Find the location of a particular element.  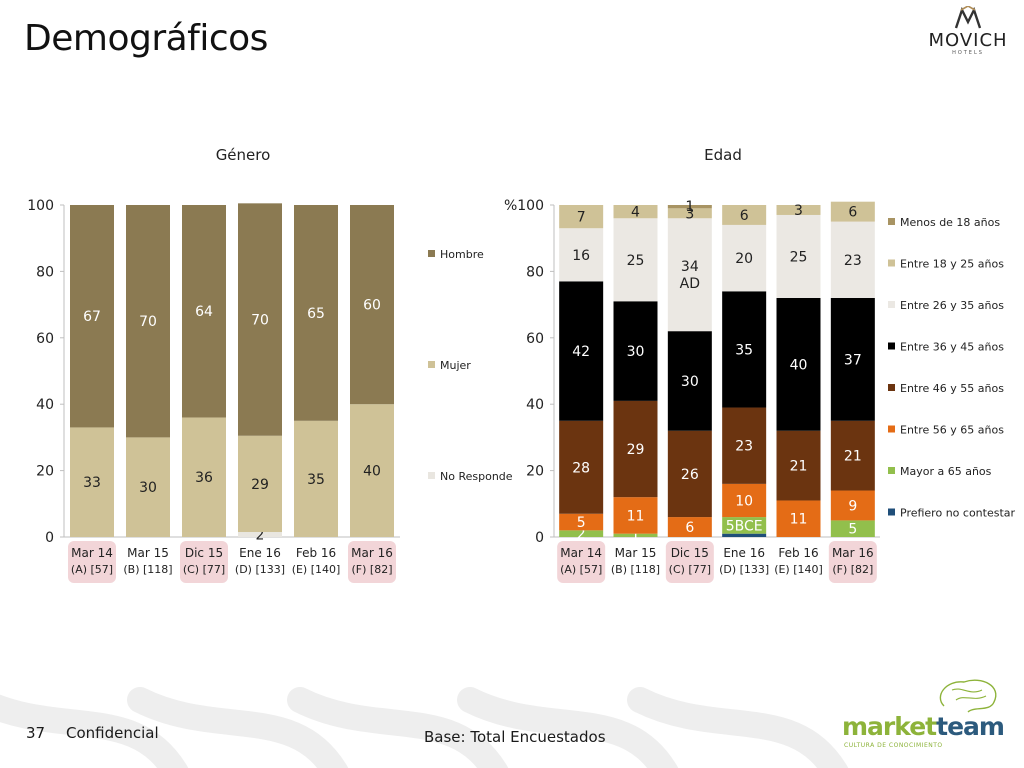

brand-subtitle: HOTELS is located at coordinates (968, 53).